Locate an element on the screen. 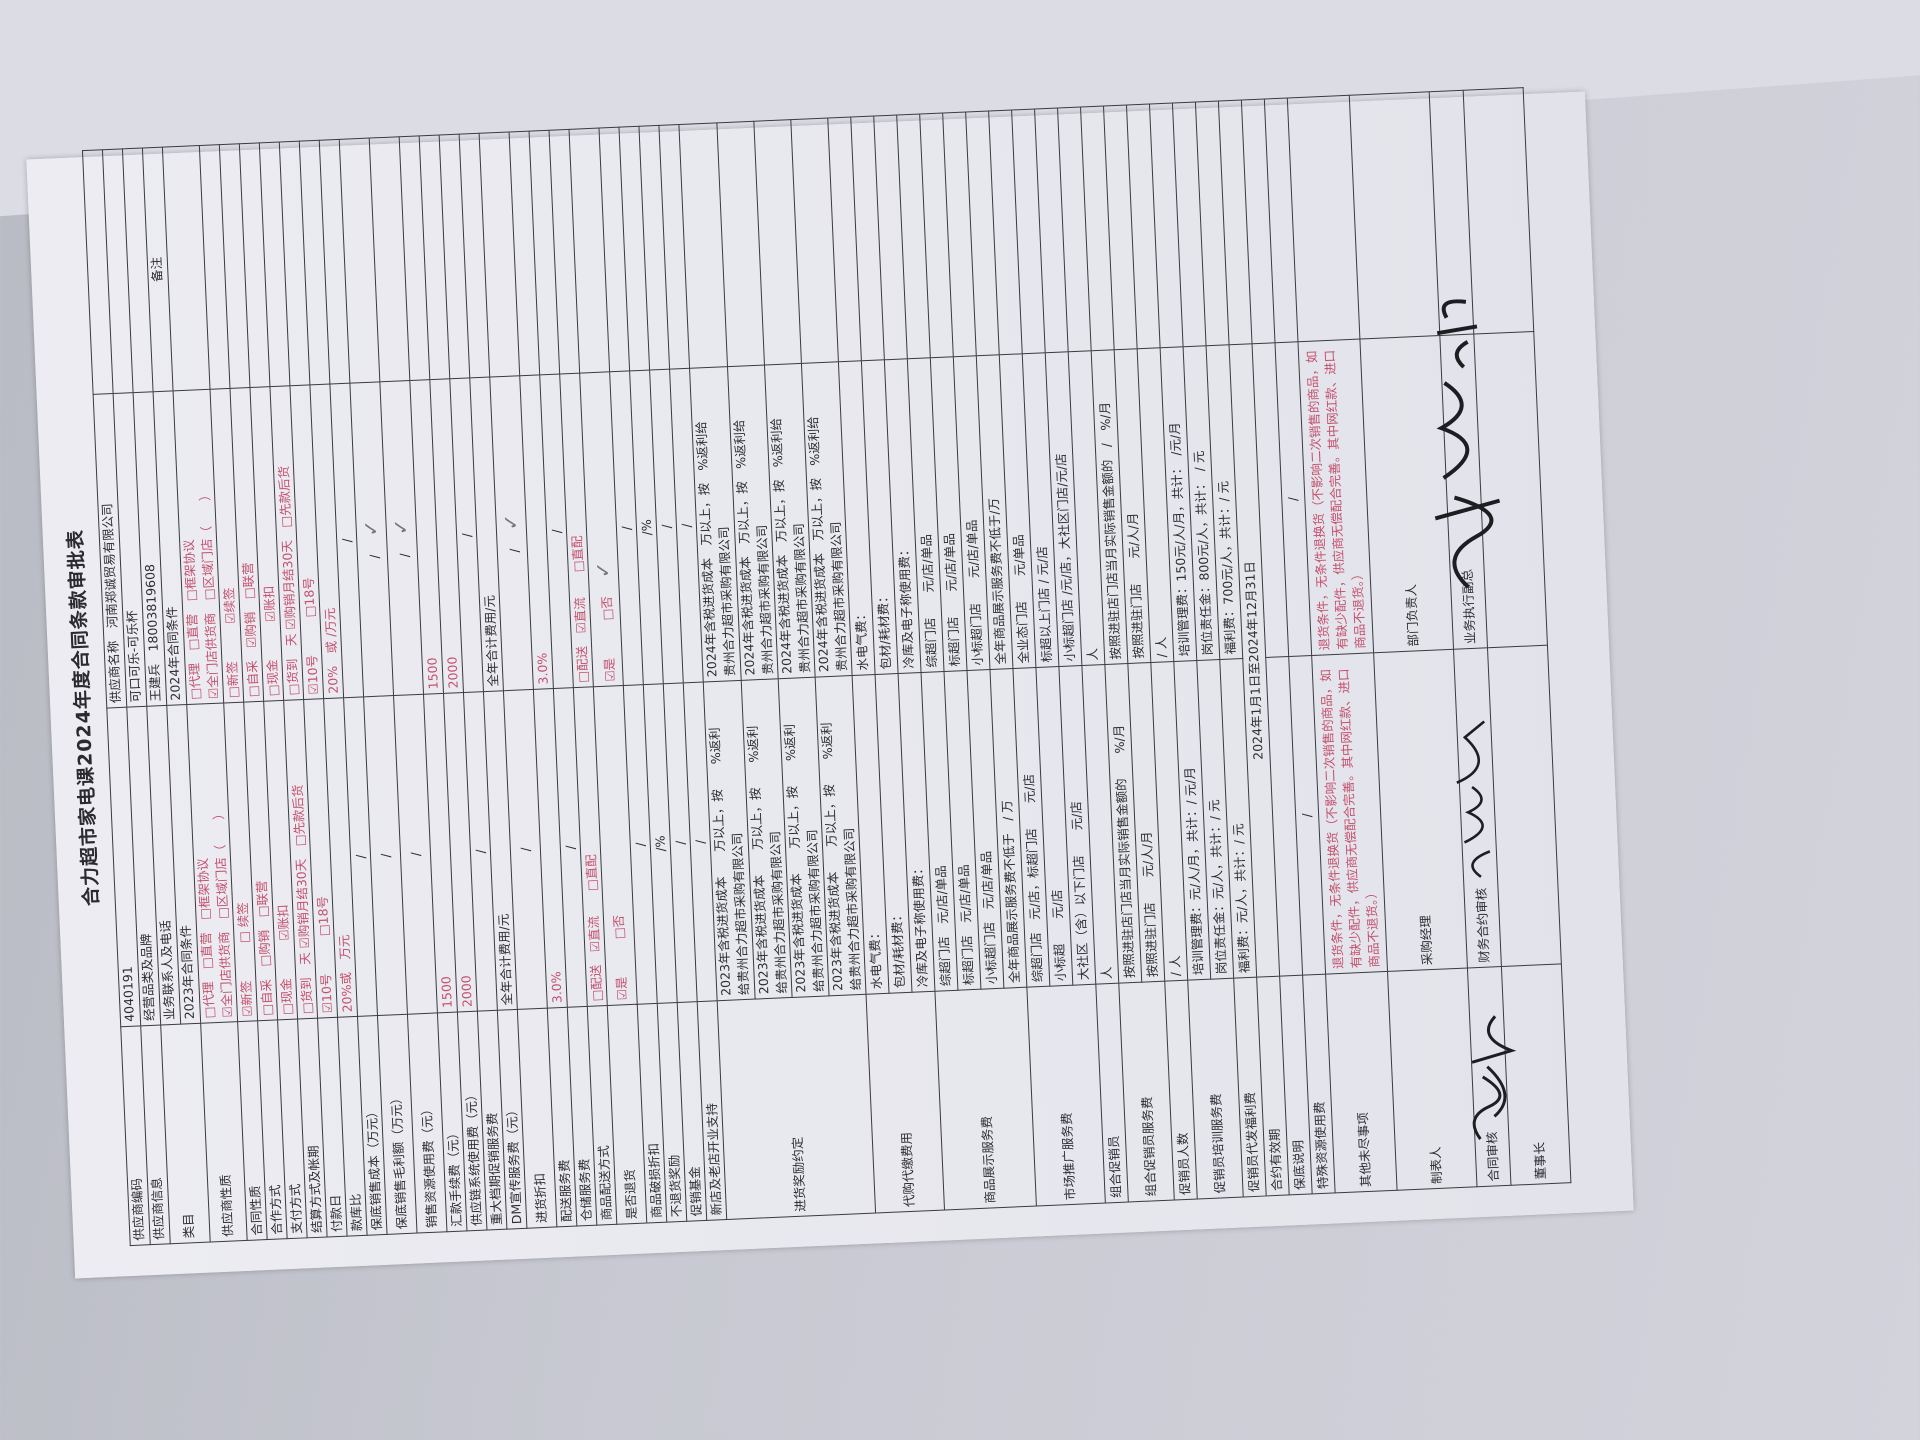  row-label: 董事长 is located at coordinates (1536, 1074).